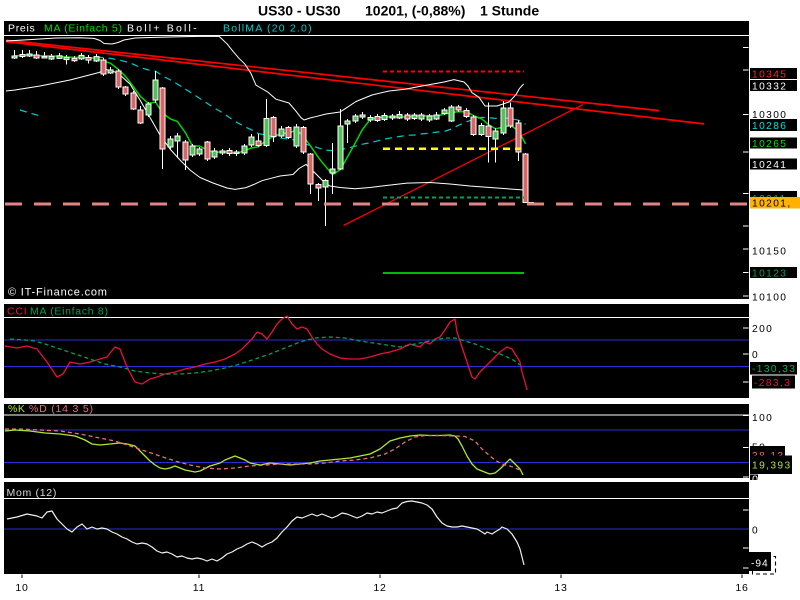 This screenshot has height=600, width=800. Describe the element at coordinates (21, 29) in the screenshot. I see `svg-text: Preis` at that location.